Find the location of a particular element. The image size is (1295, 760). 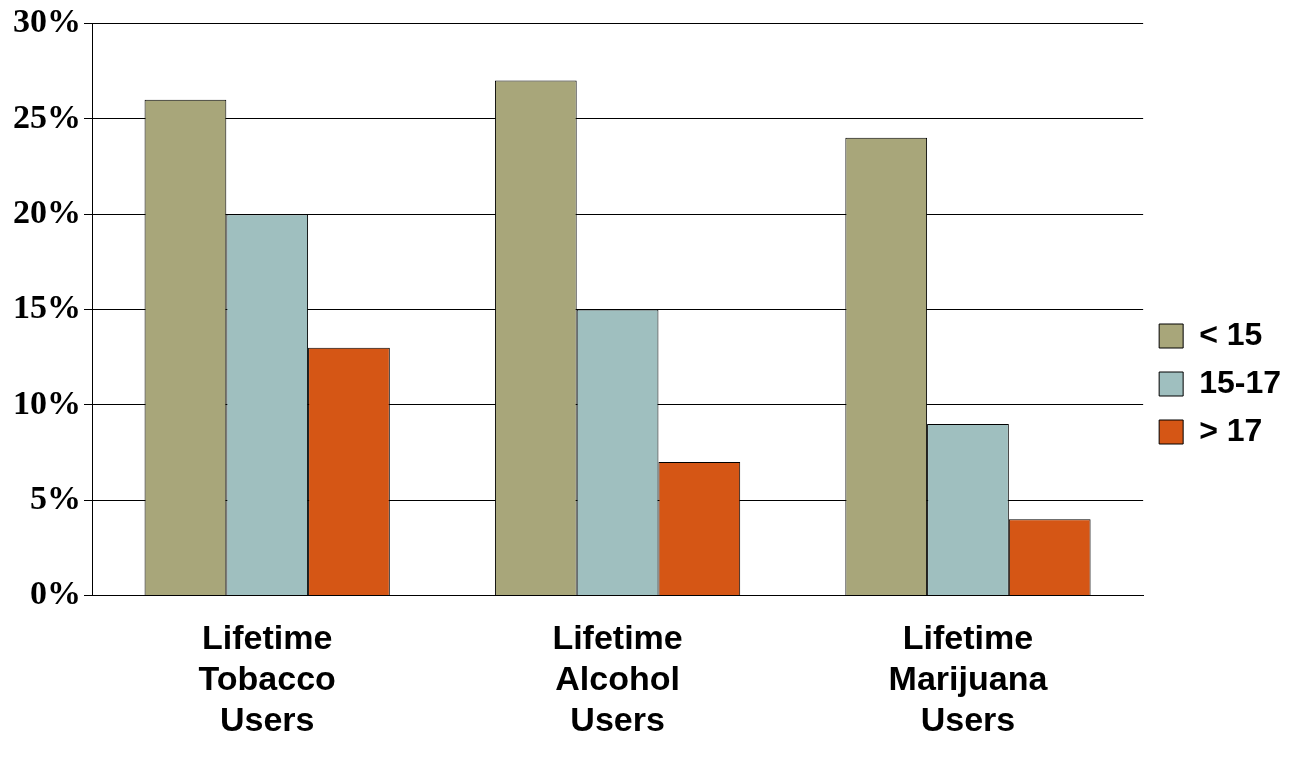

y-tick-label: 5% is located at coordinates (55, 498).